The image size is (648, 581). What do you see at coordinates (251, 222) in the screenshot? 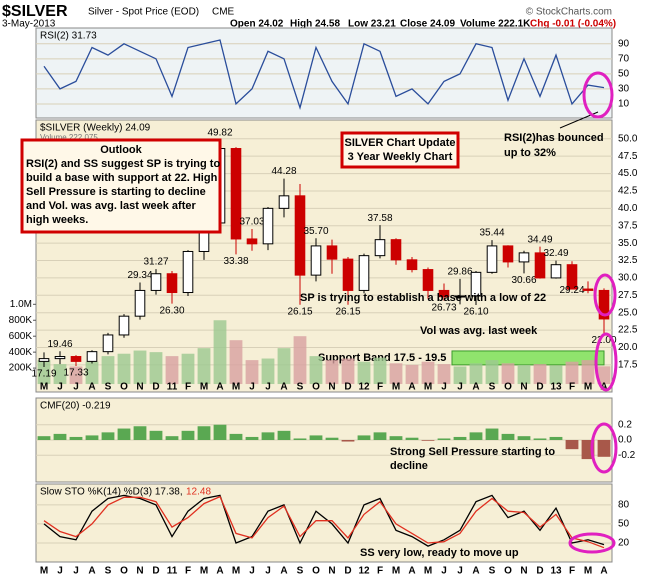
I see `high-label: 37.03` at bounding box center [251, 222].